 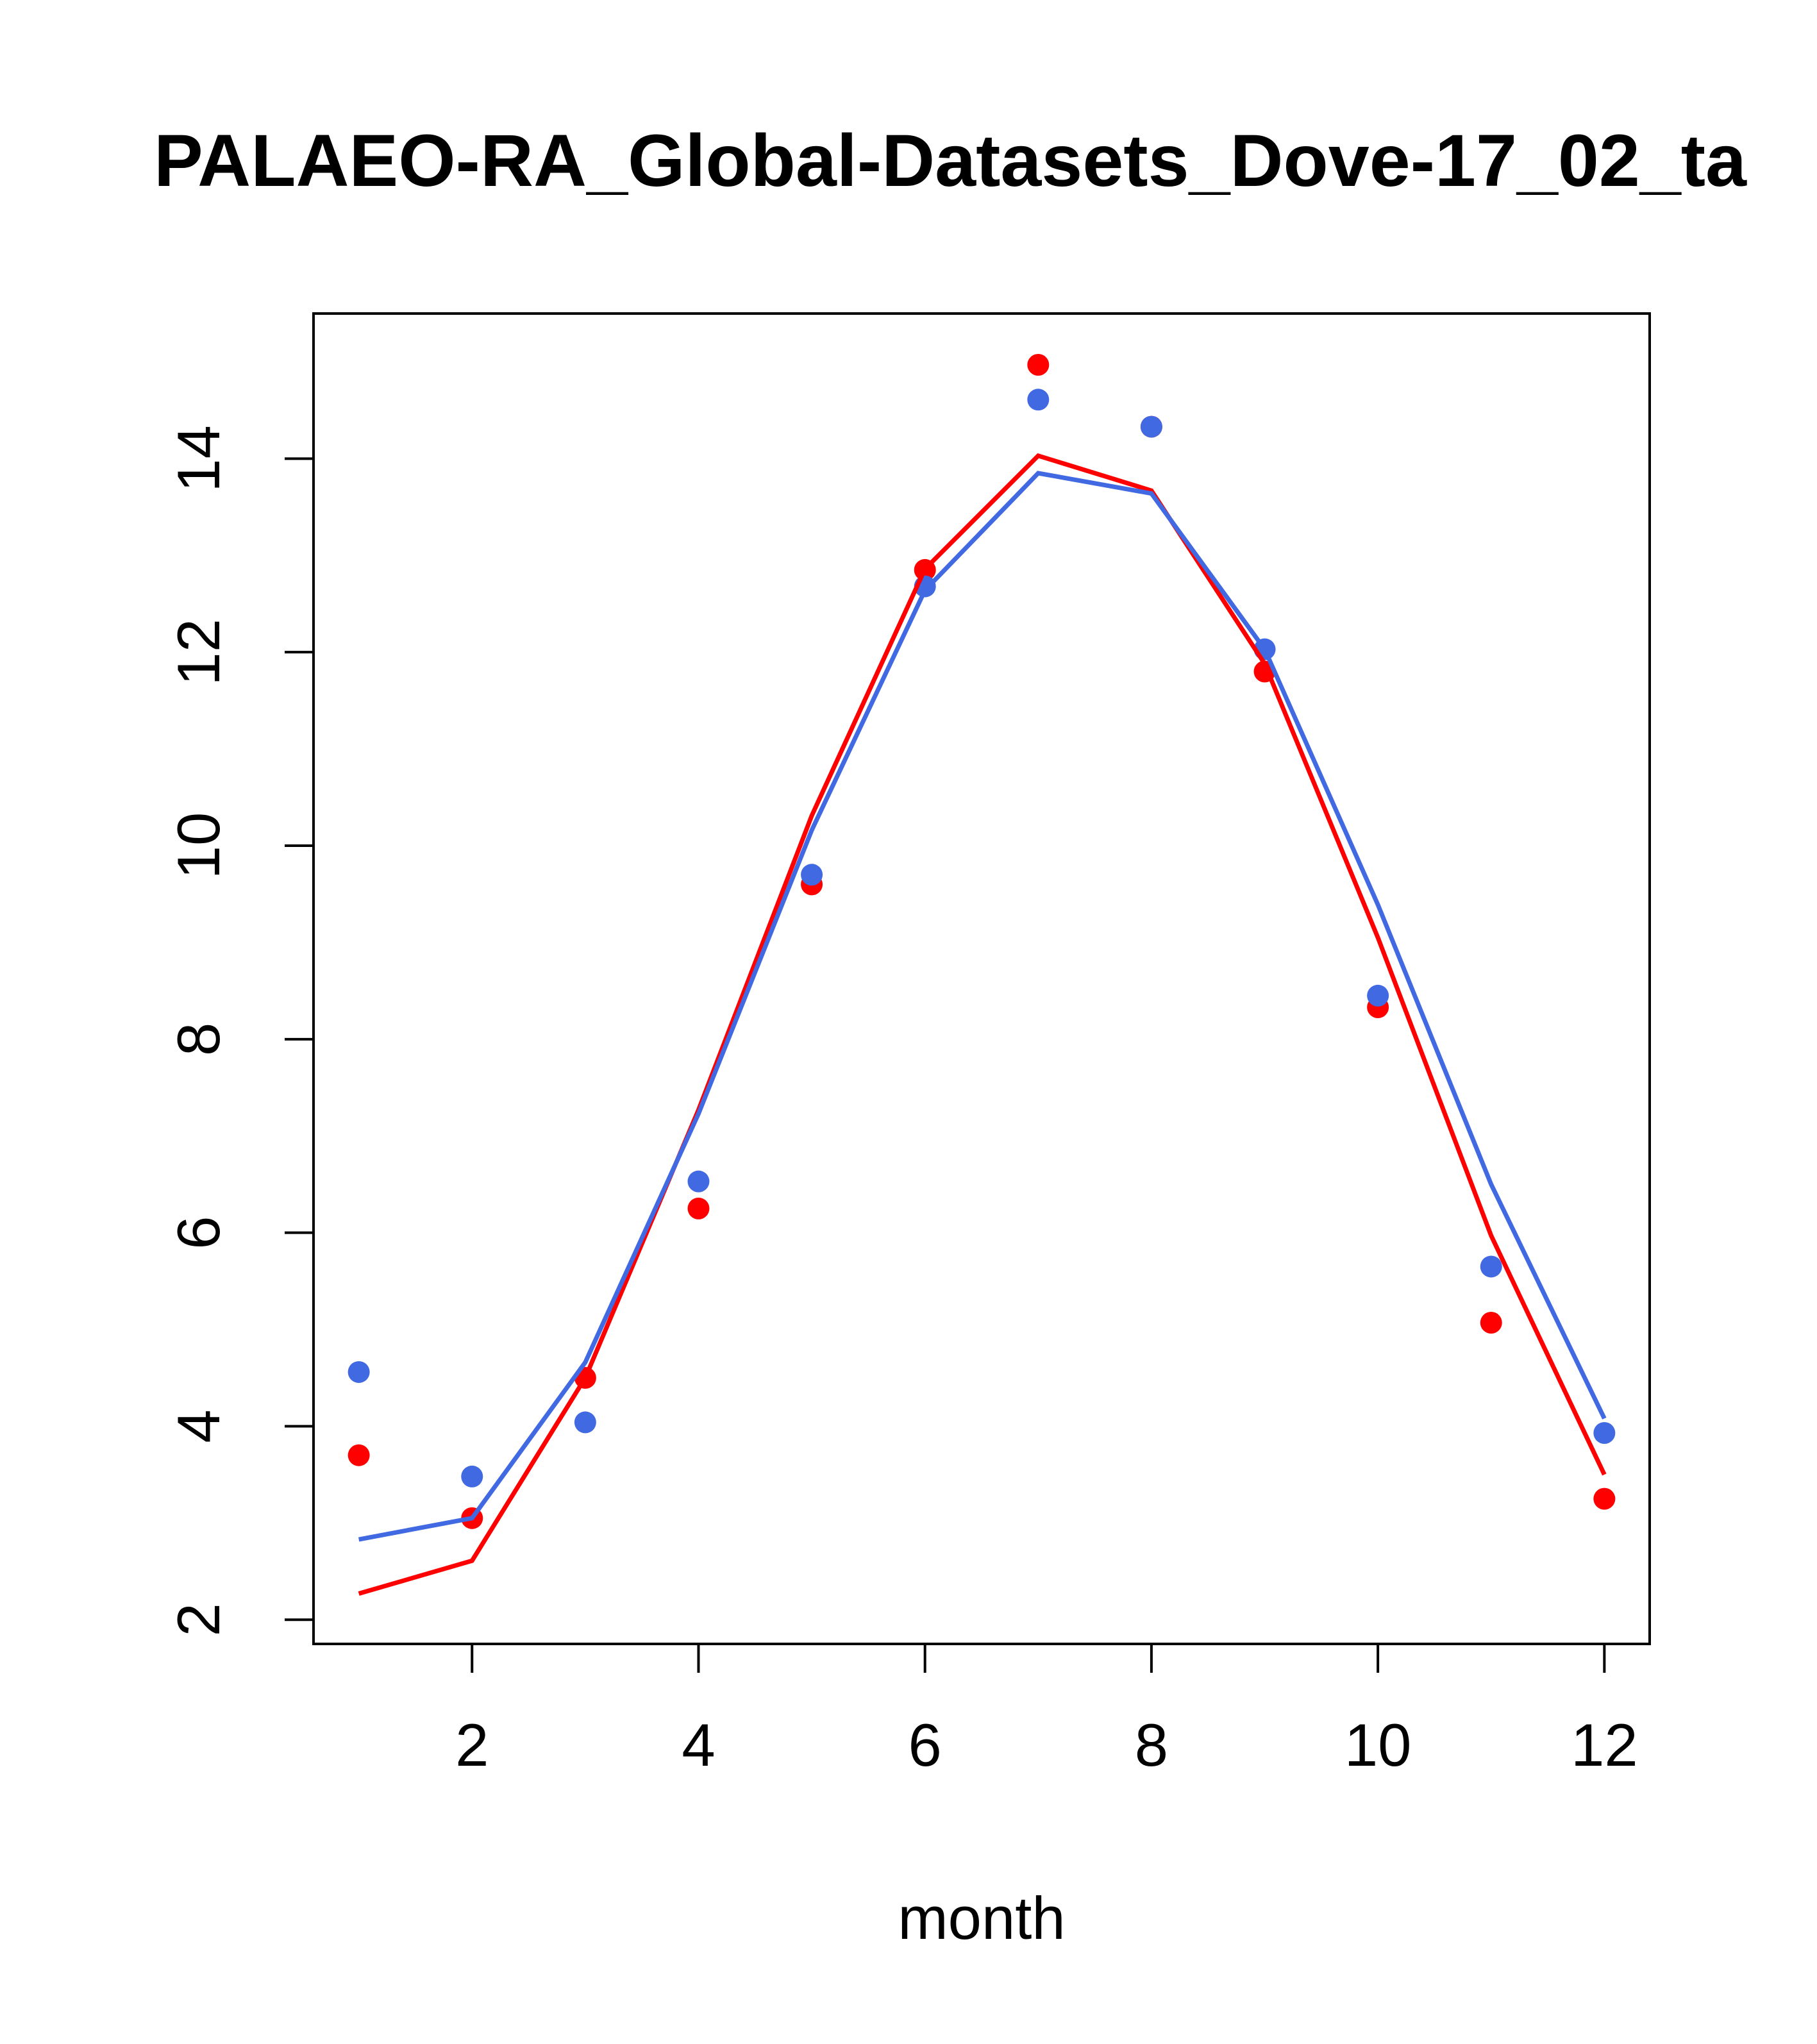 I want to click on chart-title: PALAEO-RA_Global-Datasets_Dove-17_02_ta, so click(x=951, y=161).